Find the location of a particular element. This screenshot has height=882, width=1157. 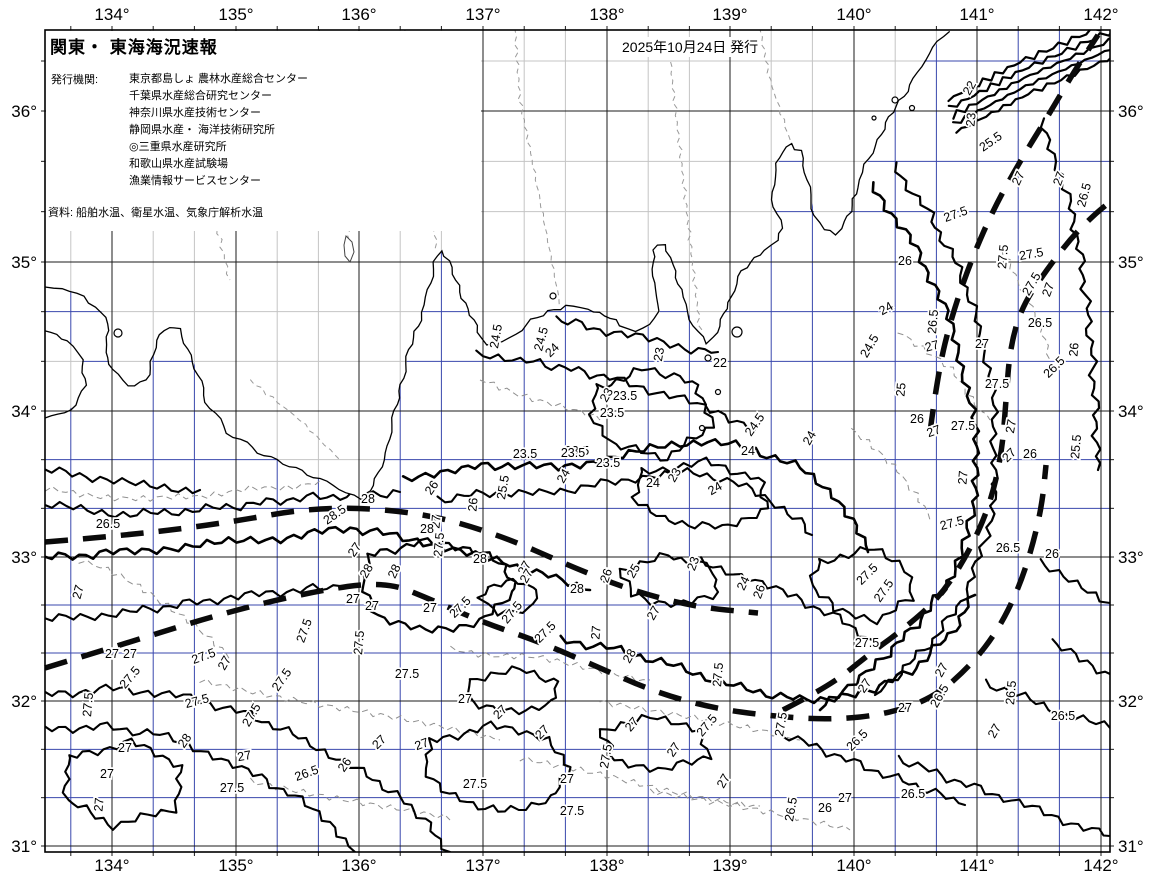

lat-label-right: 34° is located at coordinates (1131, 411).